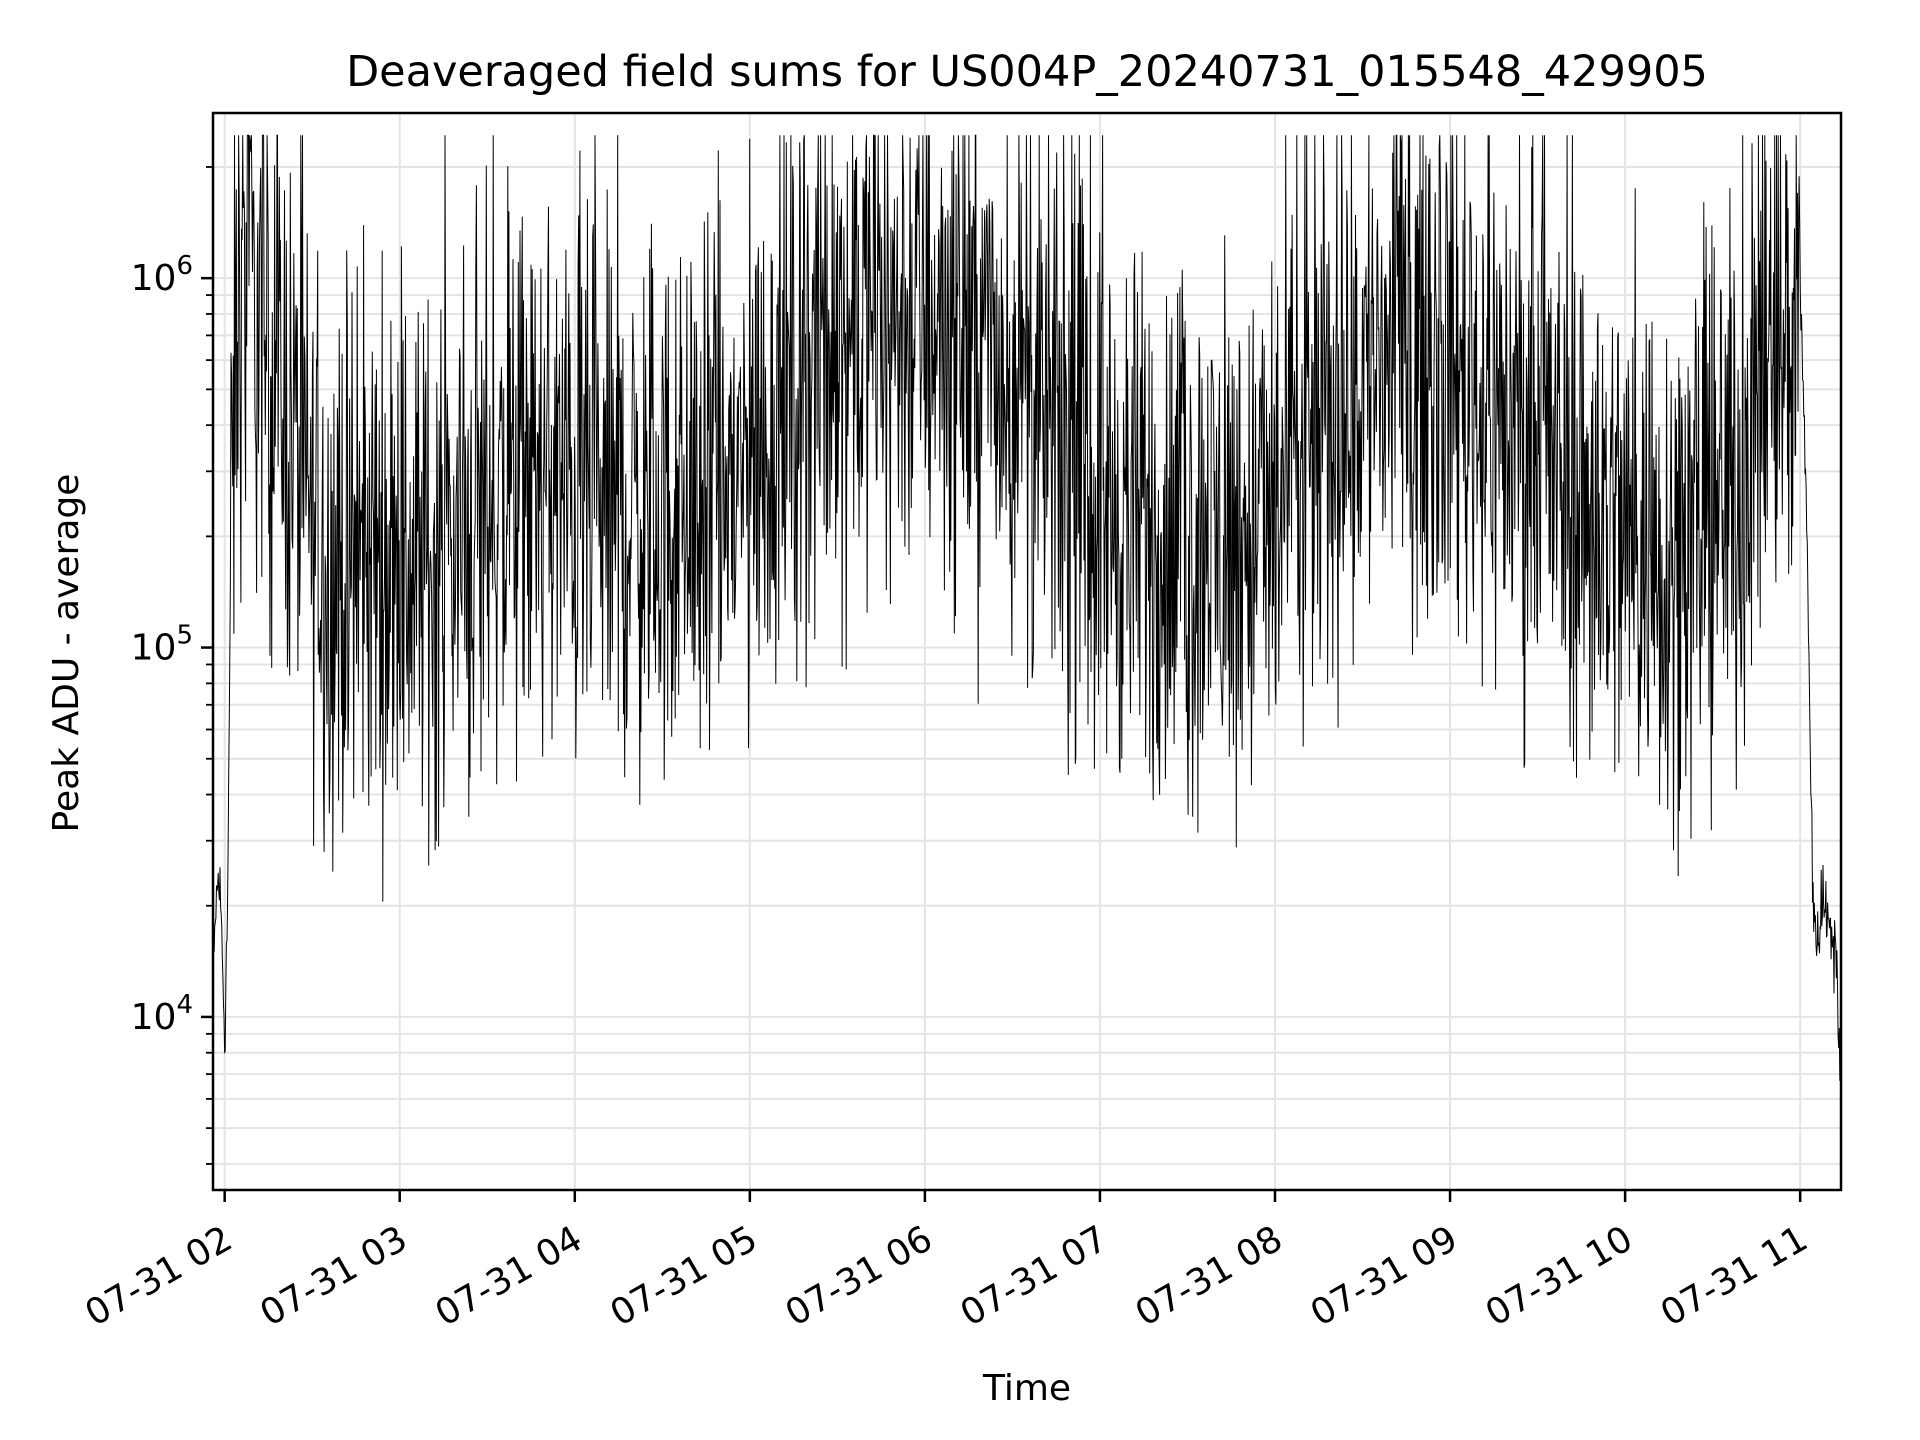  What do you see at coordinates (1026, 1388) in the screenshot?
I see `x-axis-label: Time` at bounding box center [1026, 1388].